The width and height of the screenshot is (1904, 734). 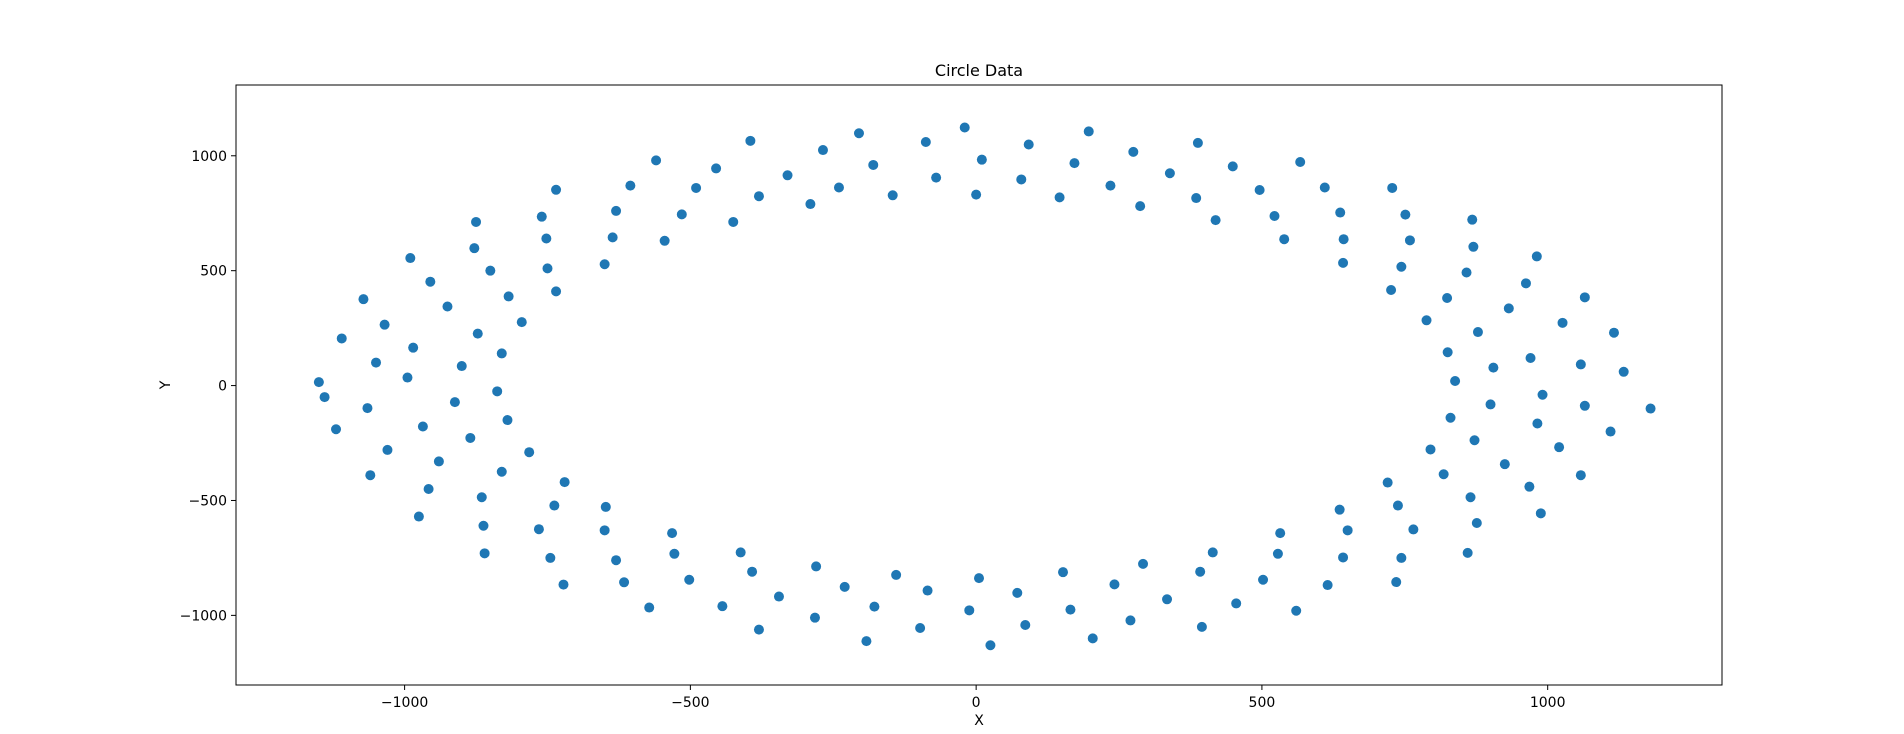 I want to click on y-tick-label: −1000, so click(x=203, y=616).